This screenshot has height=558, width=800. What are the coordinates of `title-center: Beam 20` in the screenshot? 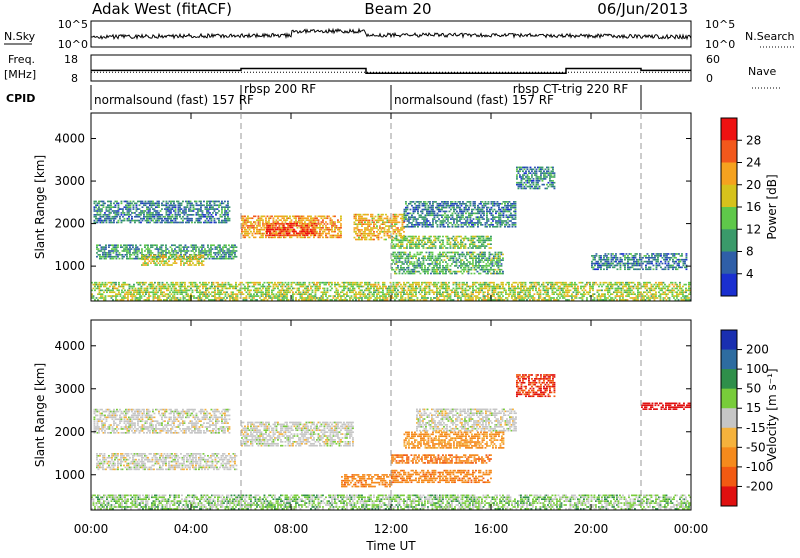 It's located at (397, 9).